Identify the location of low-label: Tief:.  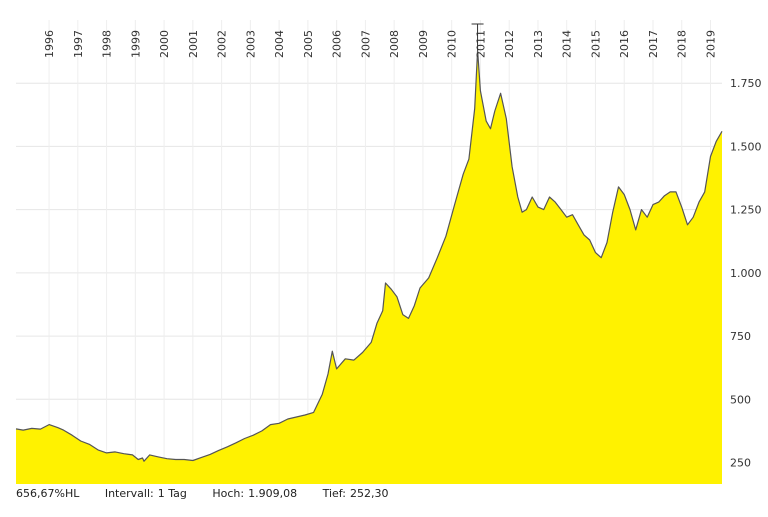
(334, 493).